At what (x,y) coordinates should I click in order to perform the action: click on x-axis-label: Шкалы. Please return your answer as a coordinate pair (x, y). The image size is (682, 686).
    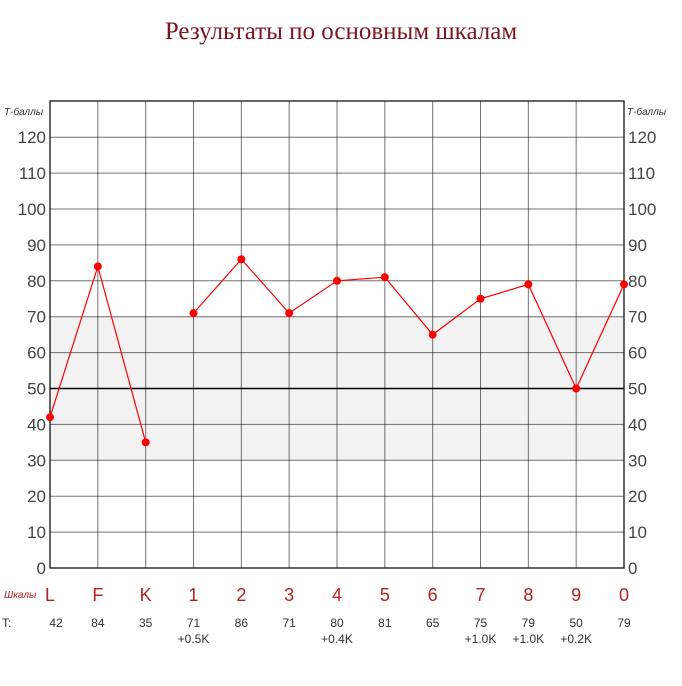
    Looking at the image, I should click on (20, 595).